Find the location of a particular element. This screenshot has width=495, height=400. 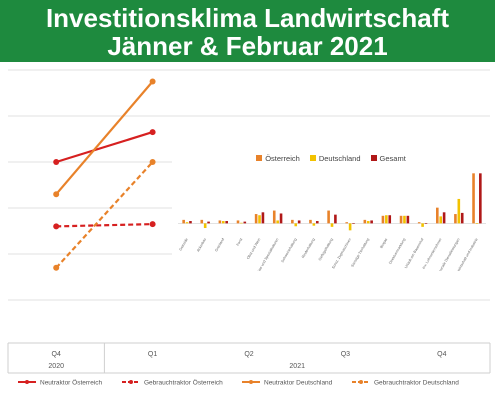

legend-label: Gesamt is located at coordinates (392, 158).